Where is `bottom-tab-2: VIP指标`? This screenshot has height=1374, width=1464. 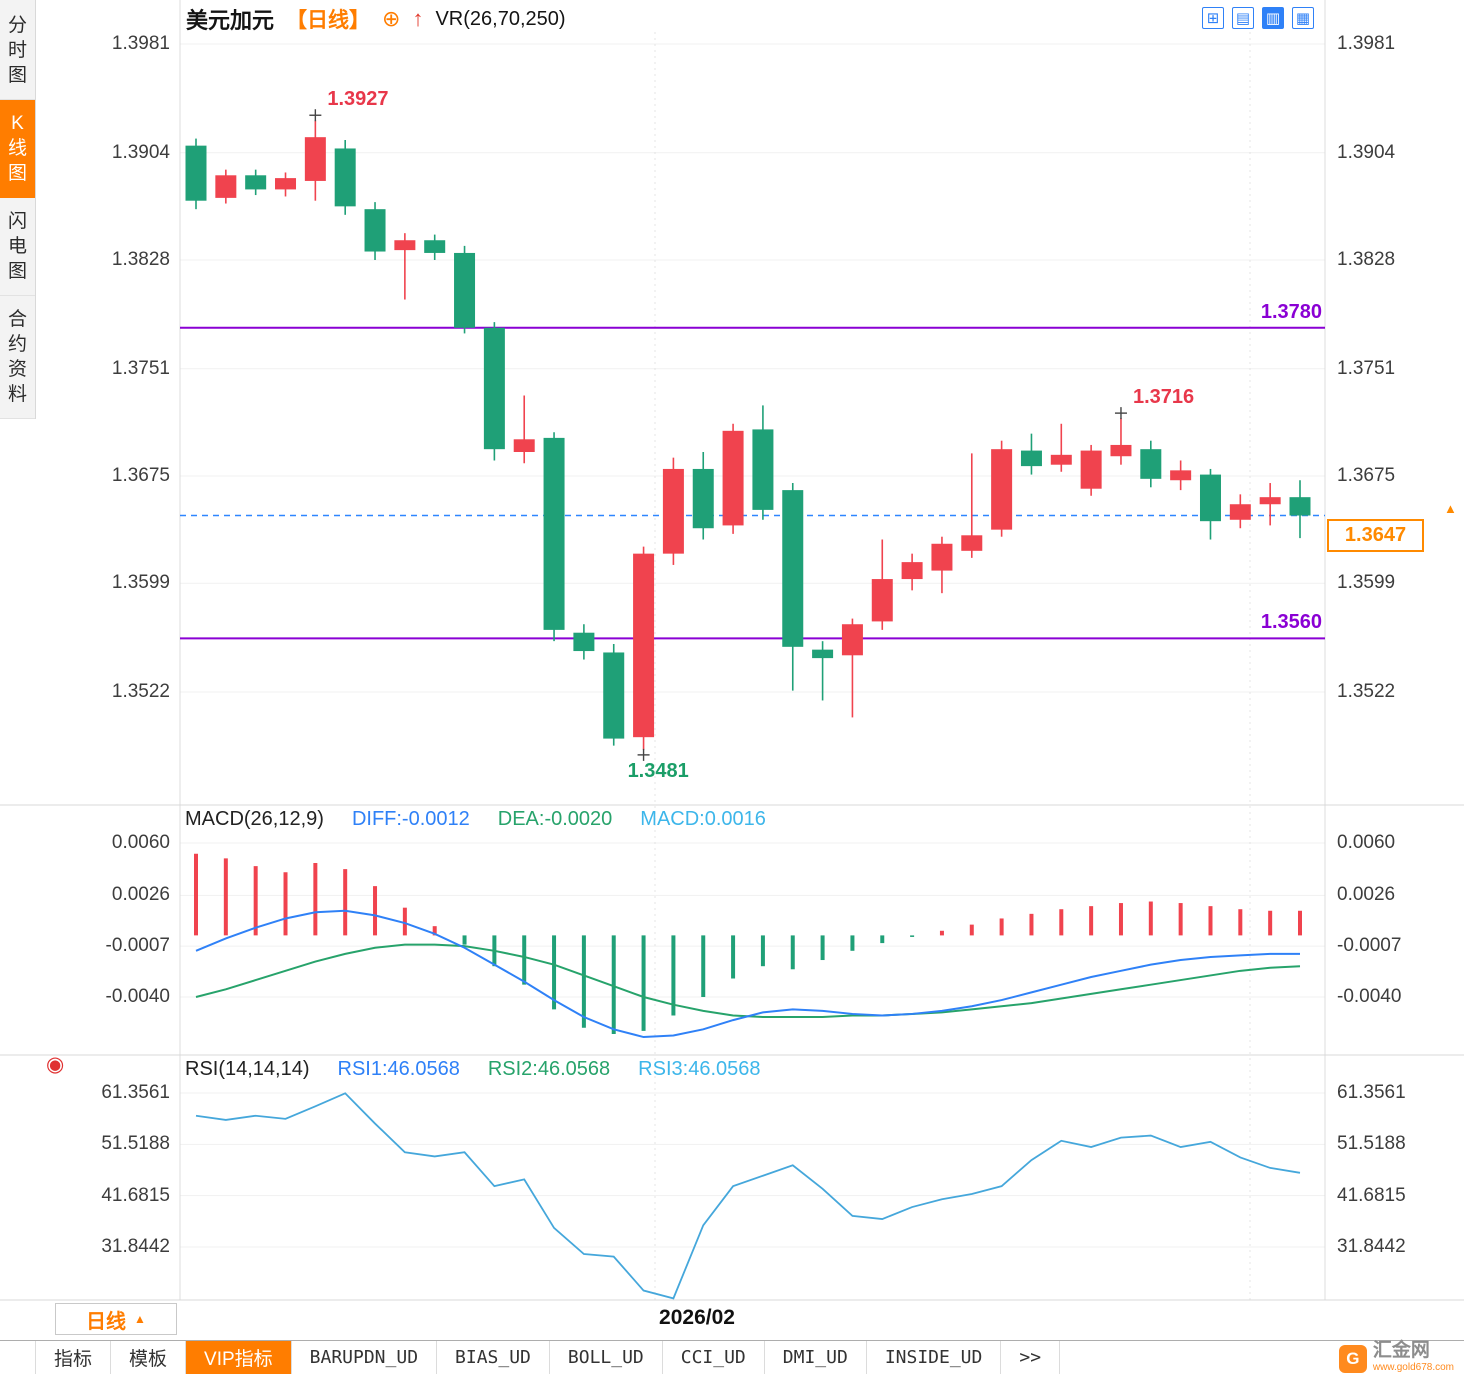 bottom-tab-2: VIP指标 is located at coordinates (239, 1357).